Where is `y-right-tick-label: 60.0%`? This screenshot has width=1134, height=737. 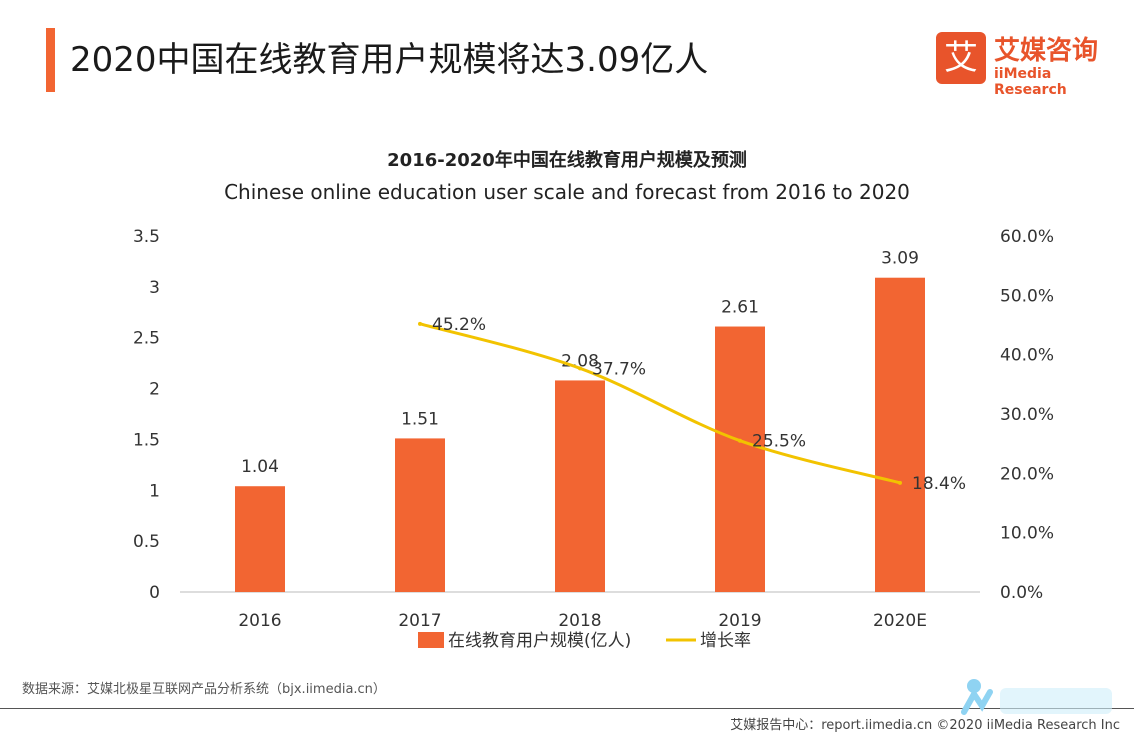
y-right-tick-label: 60.0% is located at coordinates (1027, 237).